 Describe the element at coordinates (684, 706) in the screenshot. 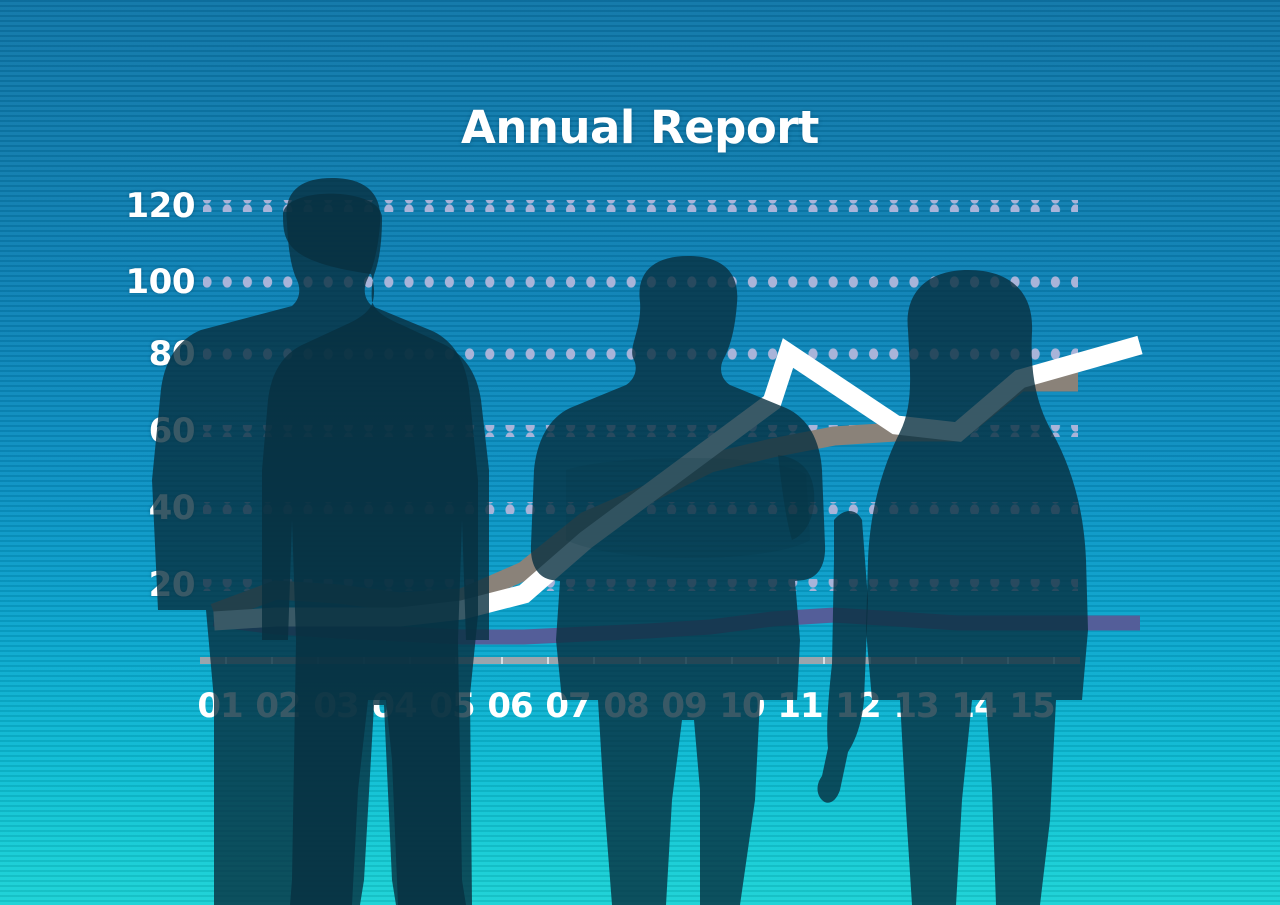

I see `x-tick-09: 09` at that location.